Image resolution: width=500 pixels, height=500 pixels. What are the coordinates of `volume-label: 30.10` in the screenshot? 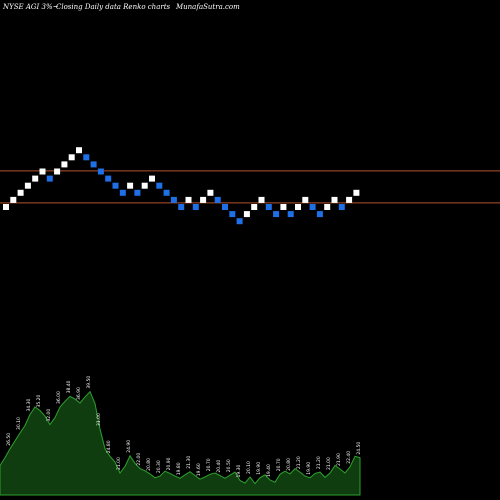 It's located at (19, 423).